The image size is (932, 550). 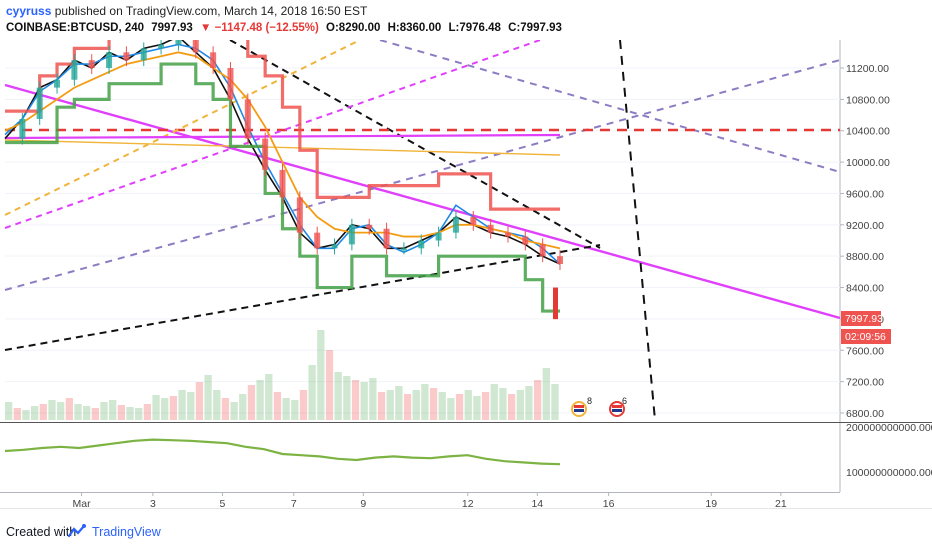 I want to click on x-tick-label: Mar, so click(x=81, y=503).